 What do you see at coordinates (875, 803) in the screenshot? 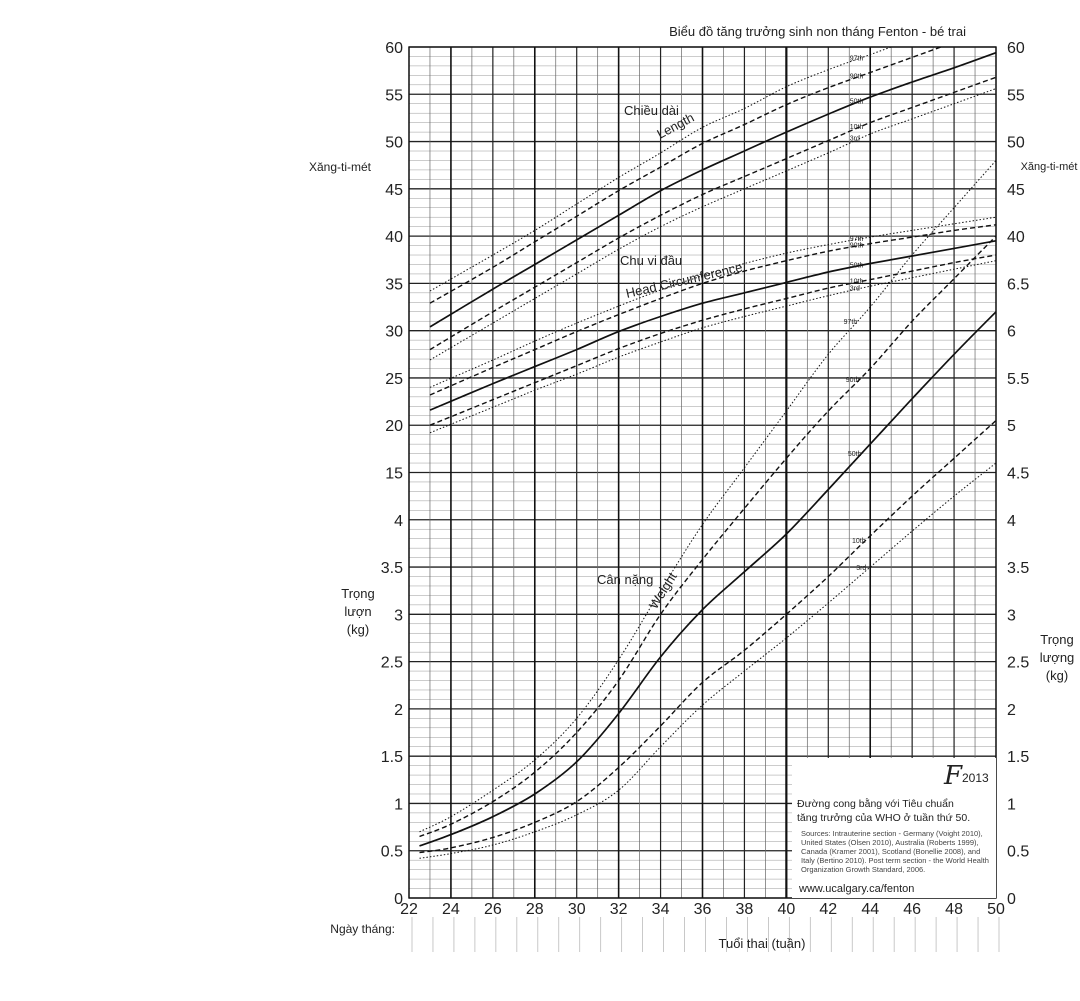
I see `note-title-line1: Đường cong bằng với Tiêu chuẩn` at bounding box center [875, 803].